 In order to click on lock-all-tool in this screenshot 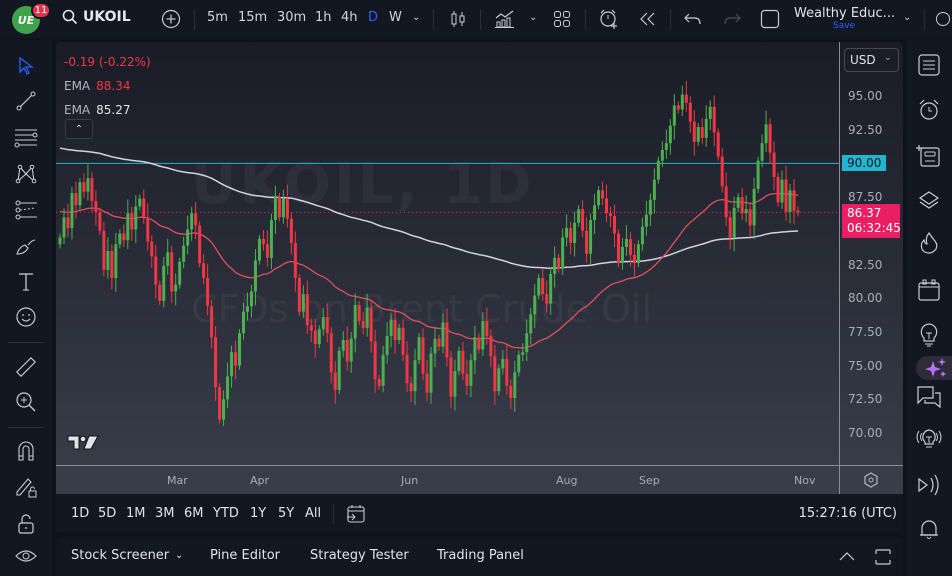, I will do `click(26, 524)`.